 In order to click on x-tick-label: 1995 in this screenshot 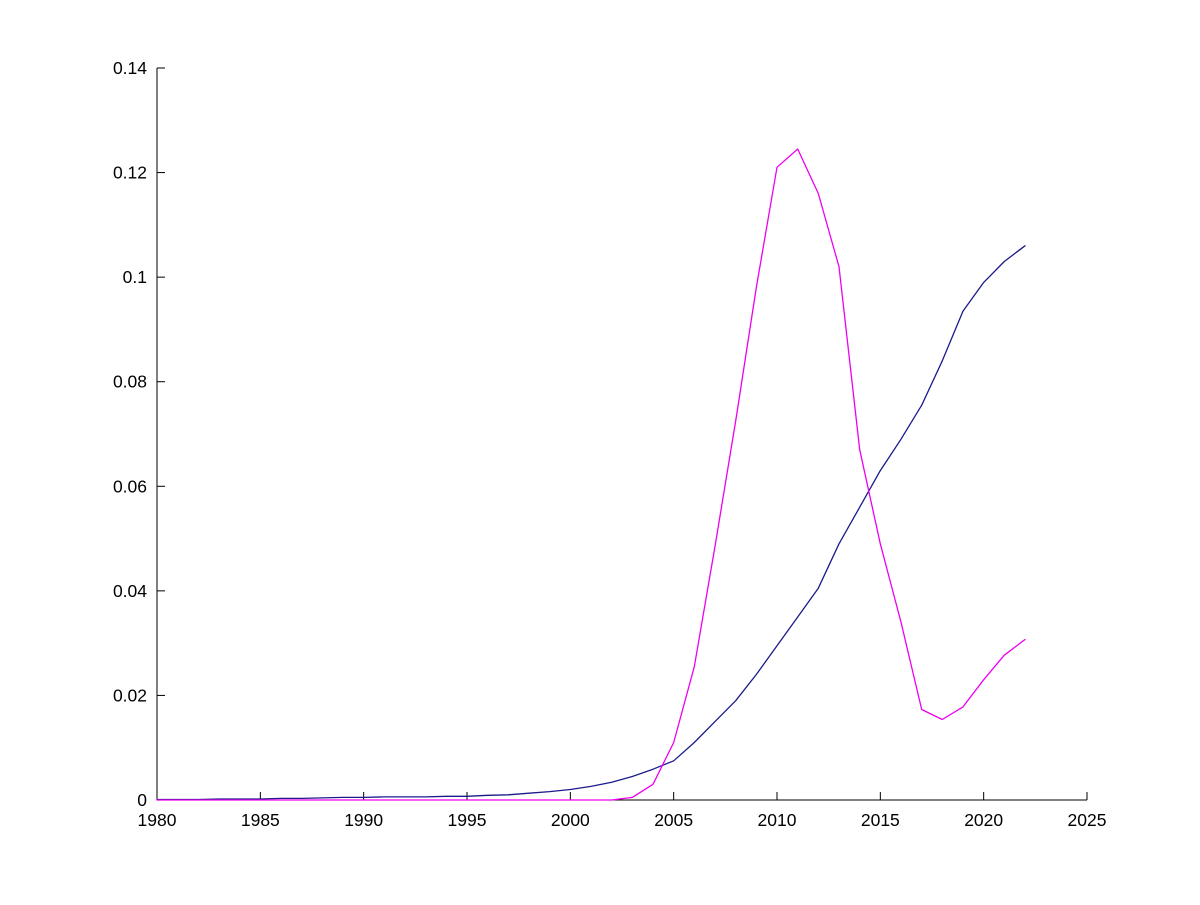, I will do `click(467, 820)`.